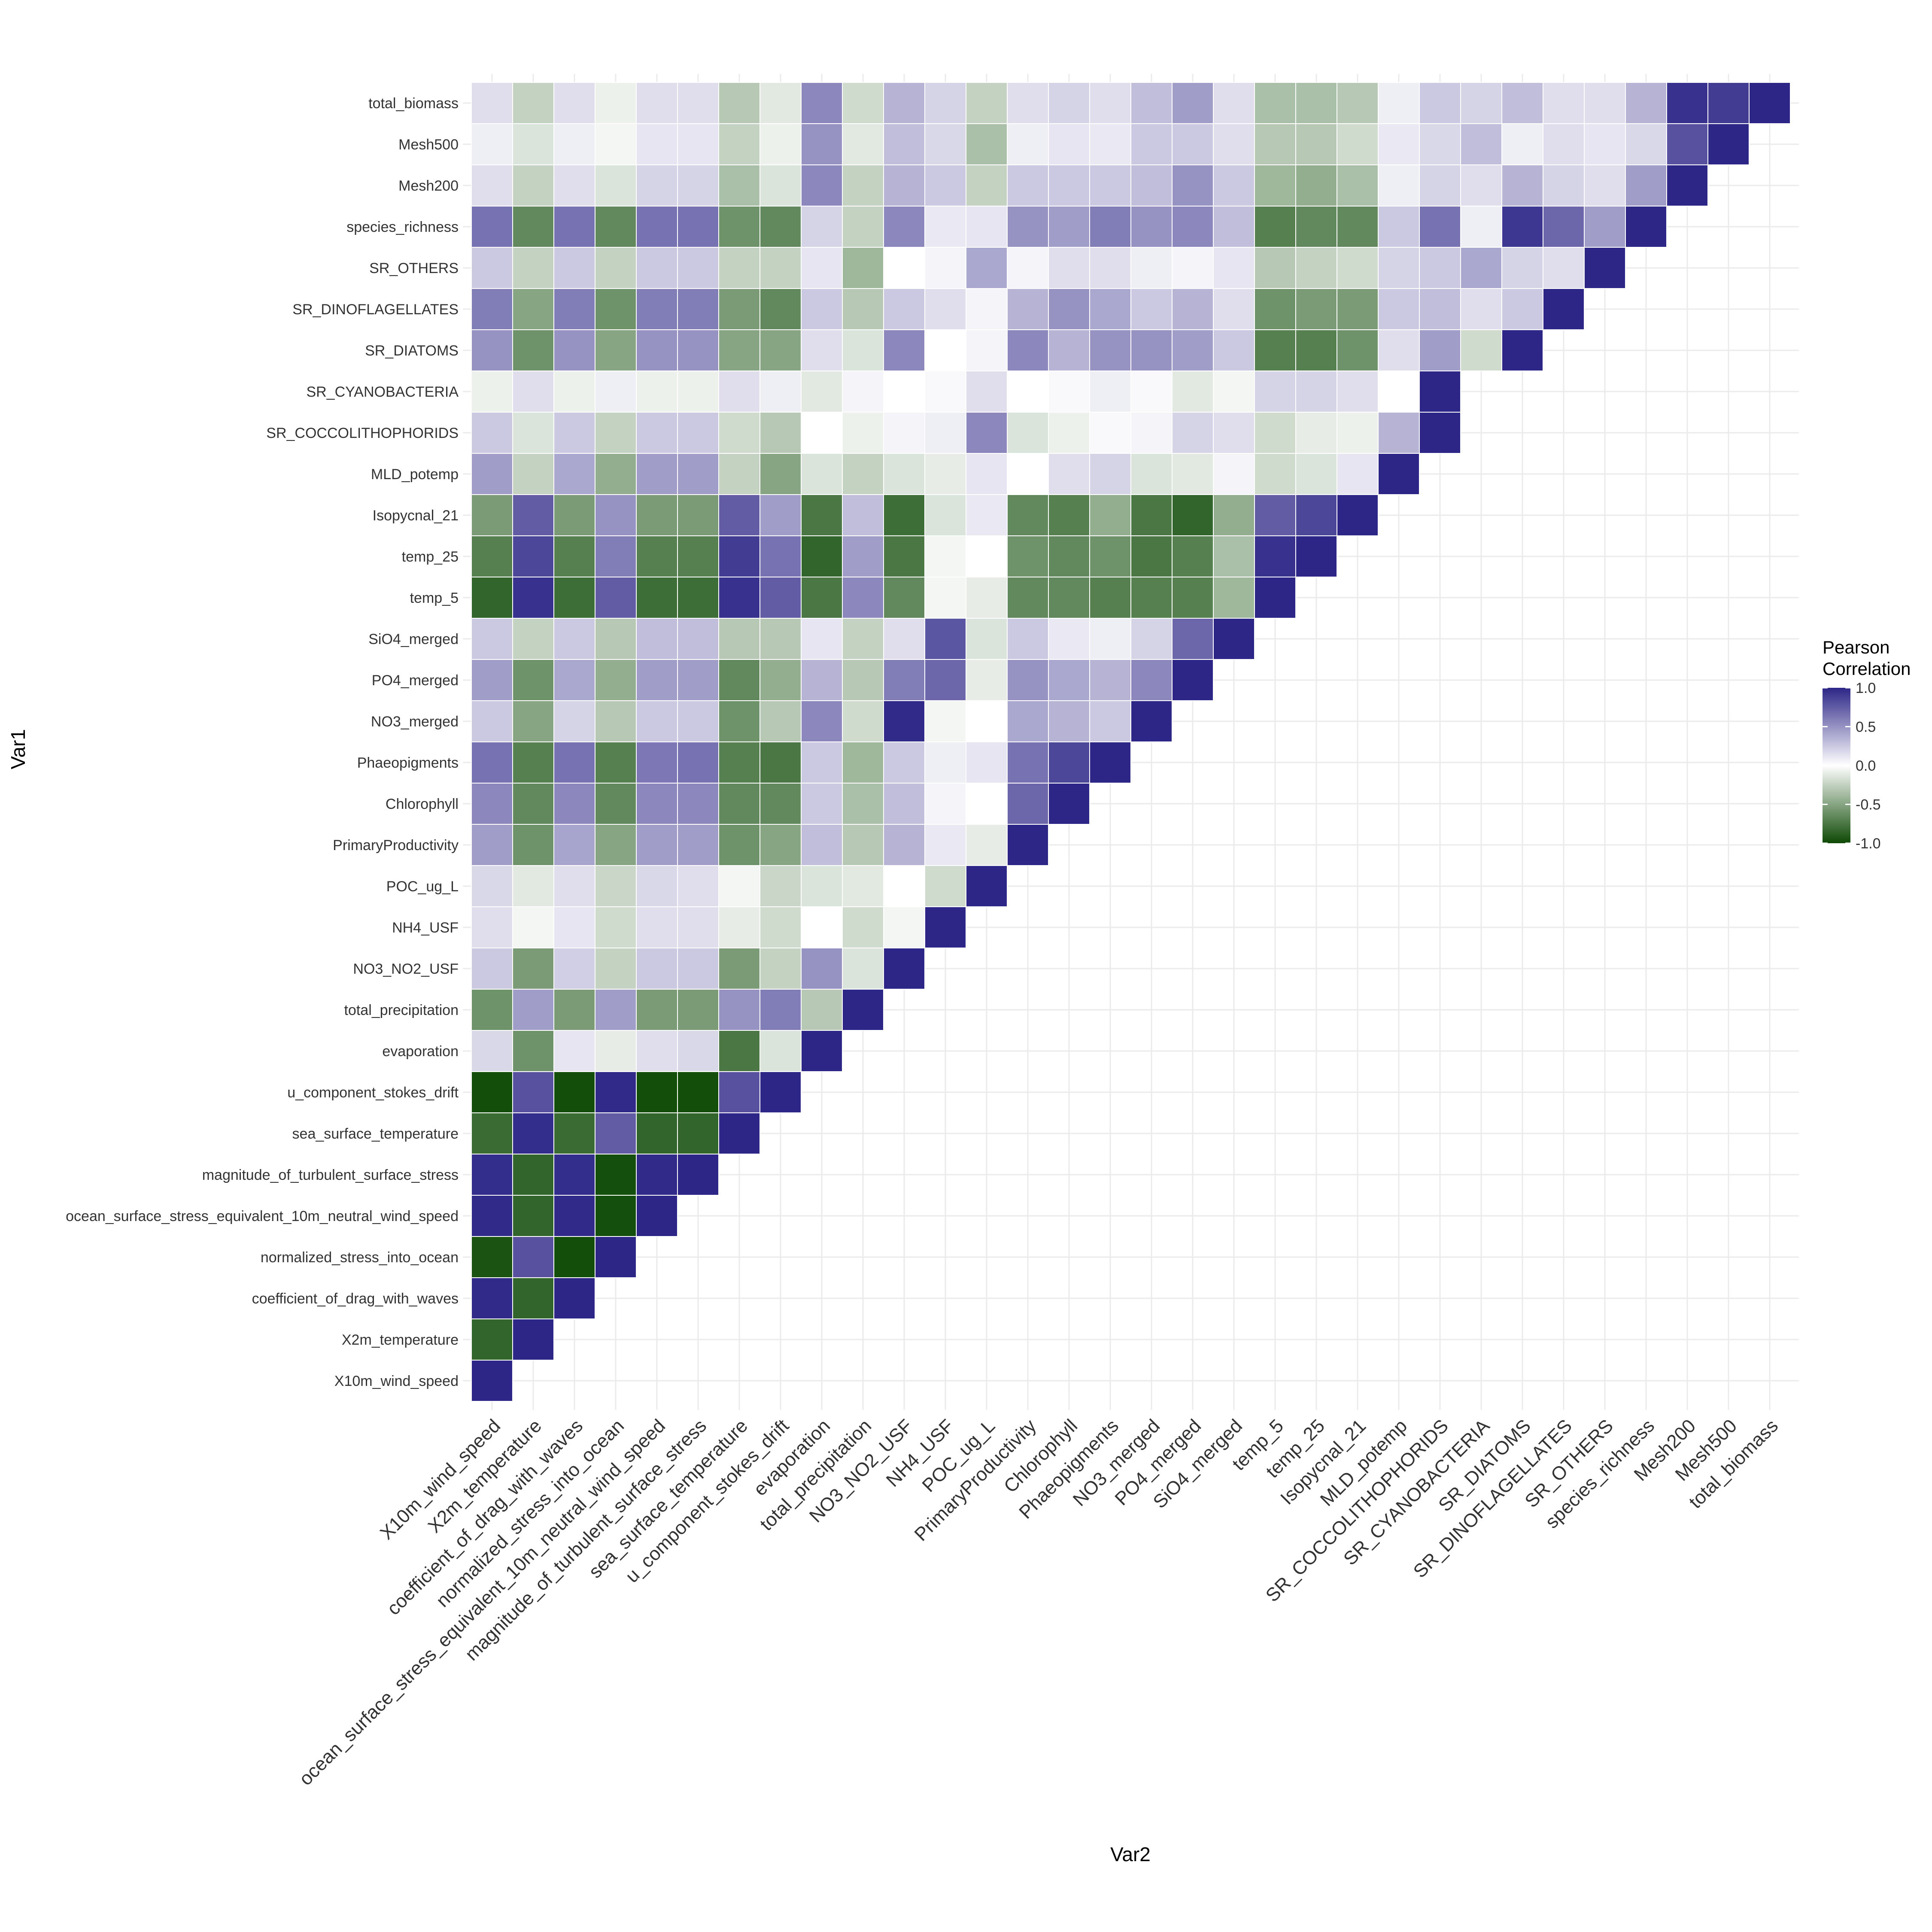  What do you see at coordinates (397, 1381) in the screenshot?
I see `y-tick-label: X10m_wind_speed` at bounding box center [397, 1381].